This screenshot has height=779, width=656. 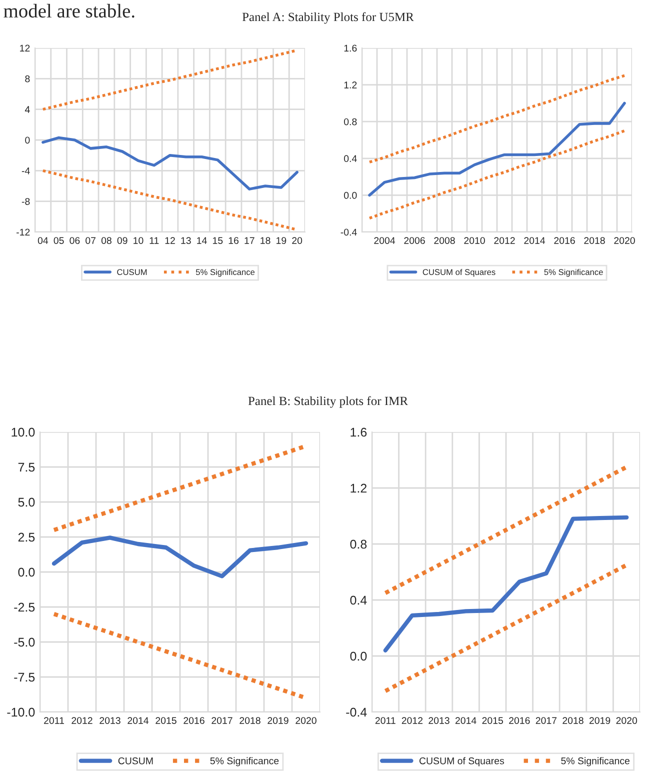 What do you see at coordinates (154, 240) in the screenshot?
I see `x-tick-label: 11` at bounding box center [154, 240].